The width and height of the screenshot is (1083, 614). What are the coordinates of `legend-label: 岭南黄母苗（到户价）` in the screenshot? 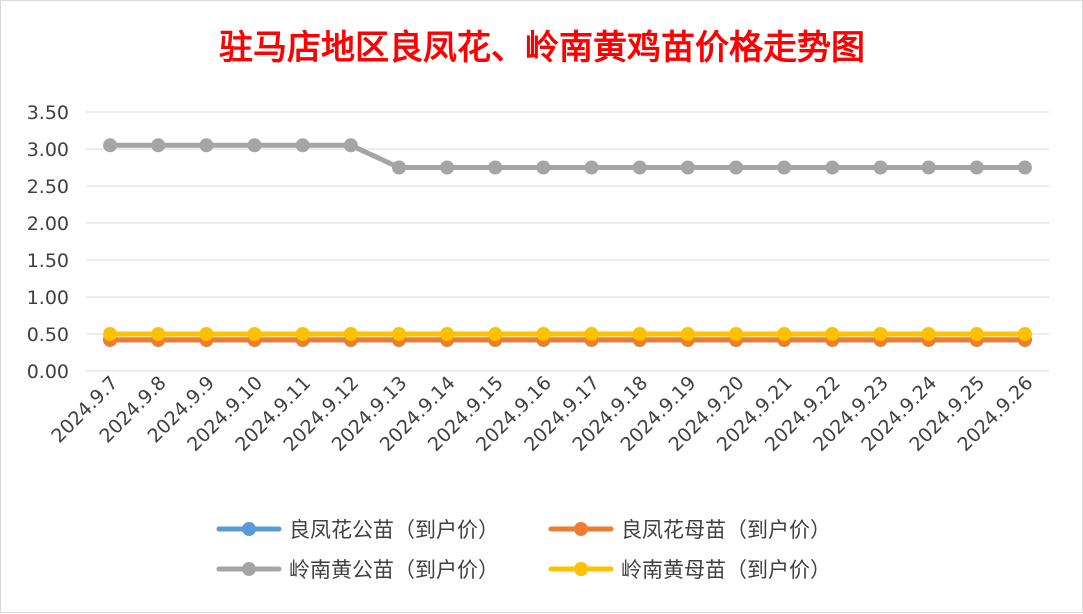 It's located at (726, 570).